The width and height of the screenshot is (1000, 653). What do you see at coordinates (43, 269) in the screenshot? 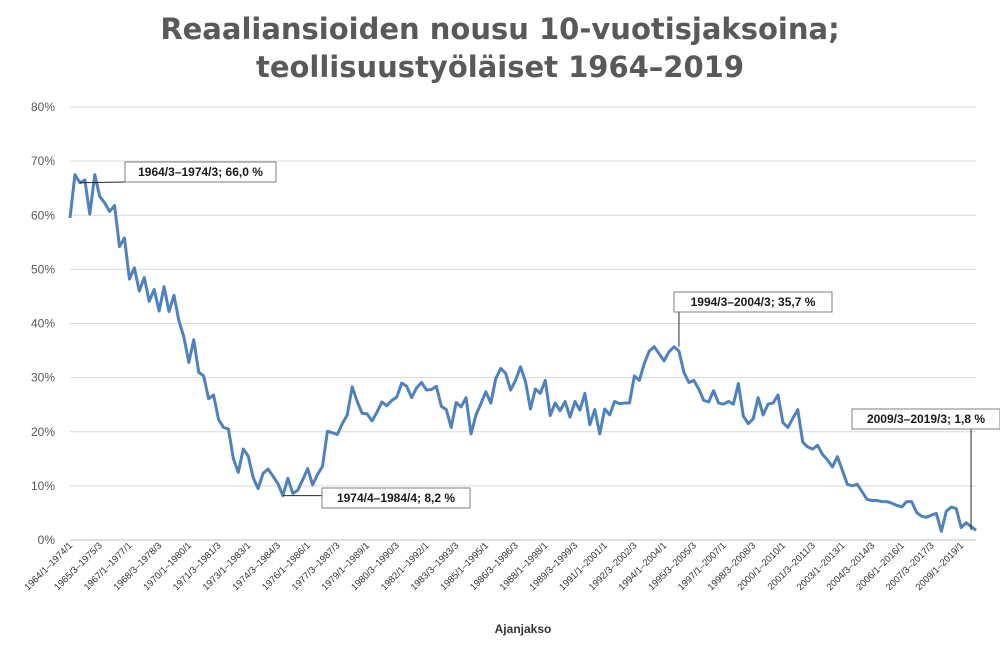
I see `y-tick-label: 50%` at bounding box center [43, 269].